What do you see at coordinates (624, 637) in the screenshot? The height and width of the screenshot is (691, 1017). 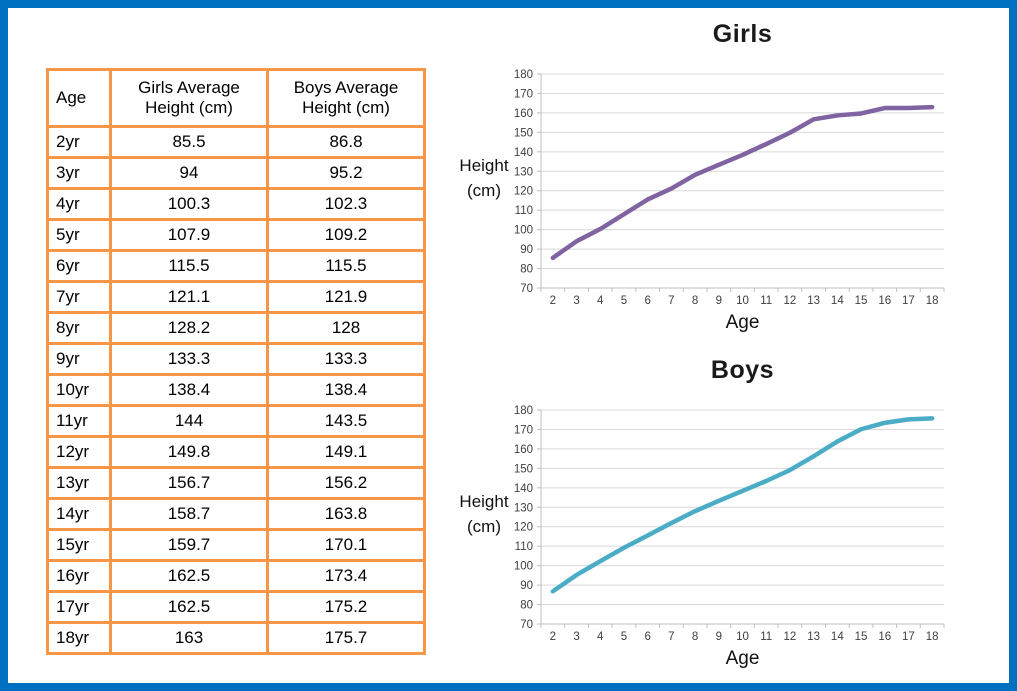 I see `x-tick-label: 5` at bounding box center [624, 637].